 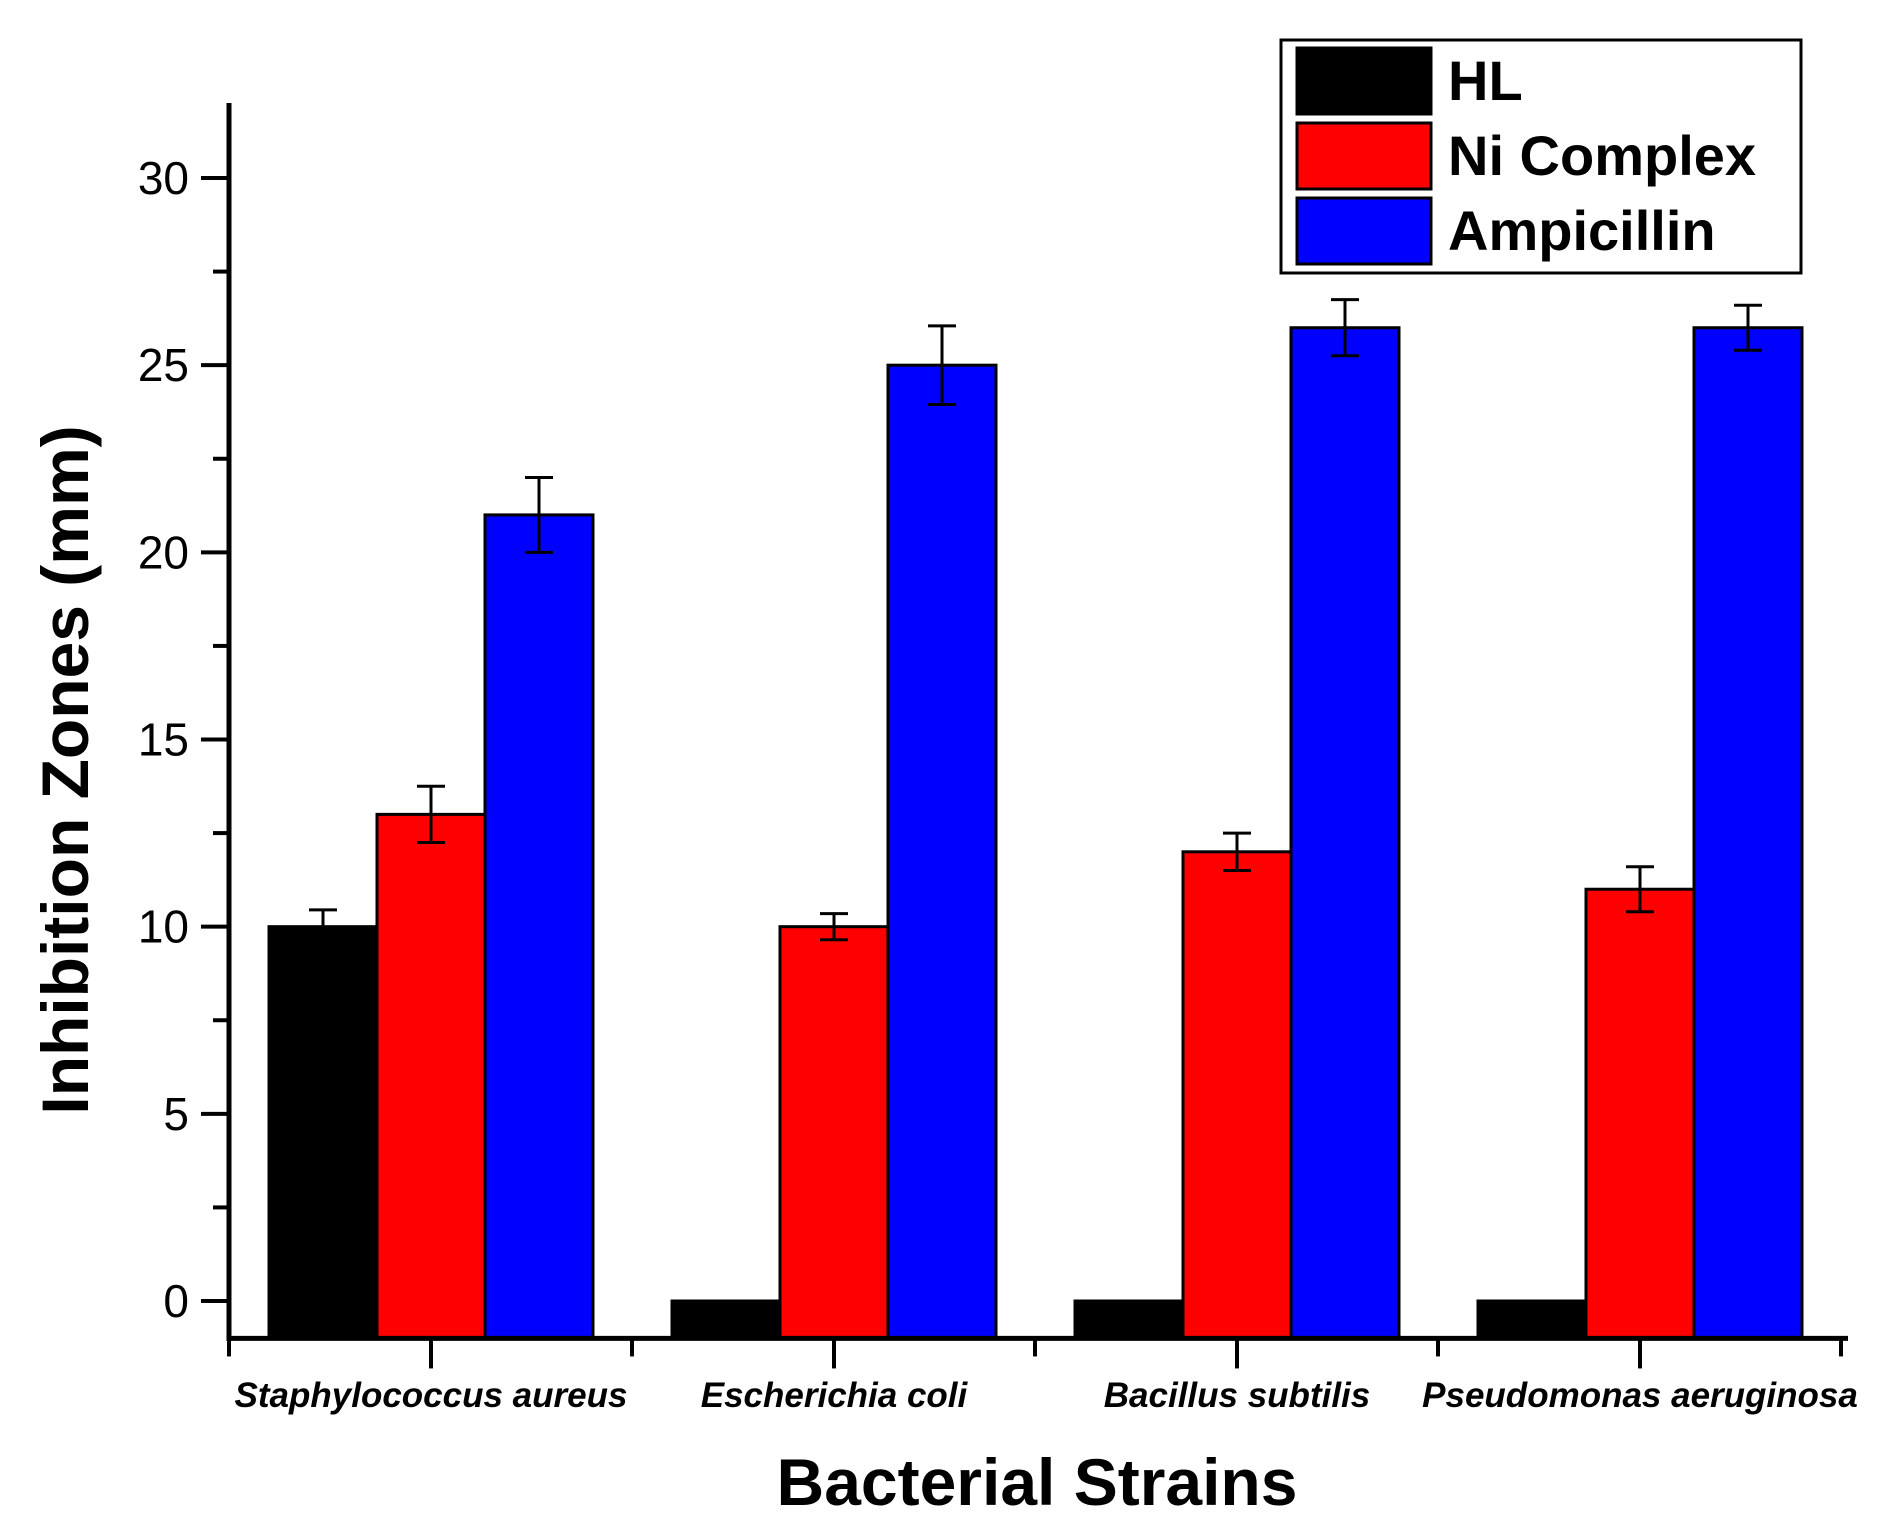 What do you see at coordinates (1602, 155) in the screenshot?
I see `legend-label: Ni Complex` at bounding box center [1602, 155].